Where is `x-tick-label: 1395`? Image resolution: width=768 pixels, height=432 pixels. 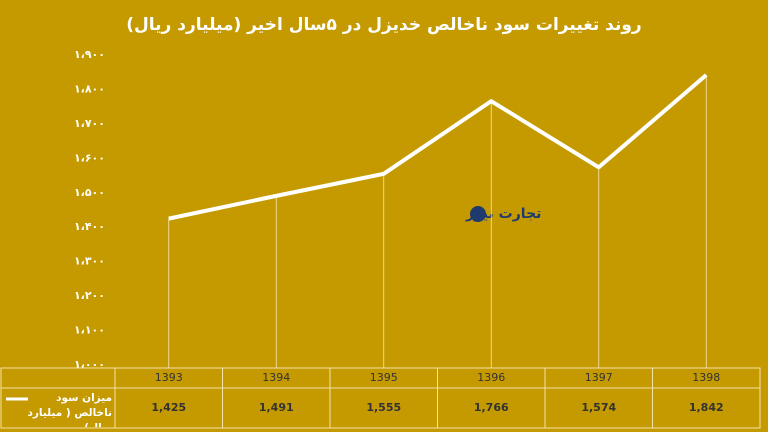
x-tick-label: 1395 is located at coordinates (384, 377).